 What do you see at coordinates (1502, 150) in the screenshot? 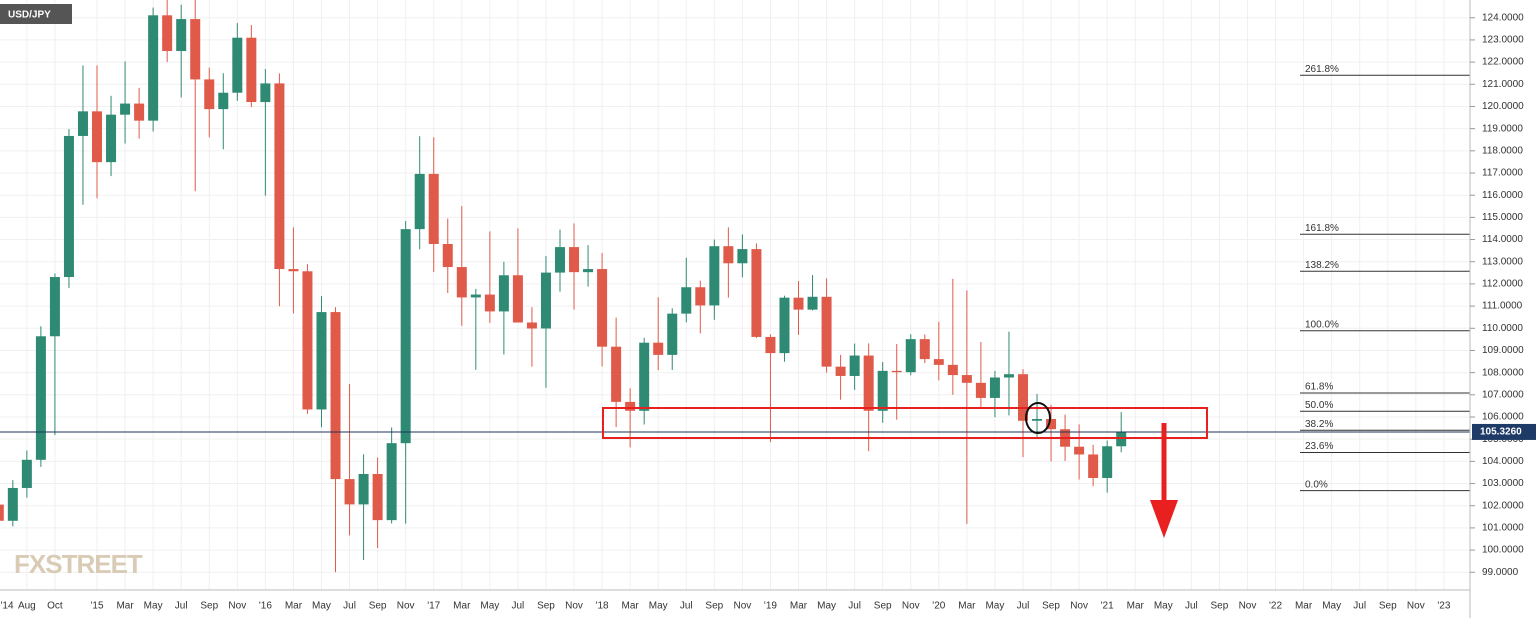
I see `y-tick-label: 118.0000` at bounding box center [1502, 150].